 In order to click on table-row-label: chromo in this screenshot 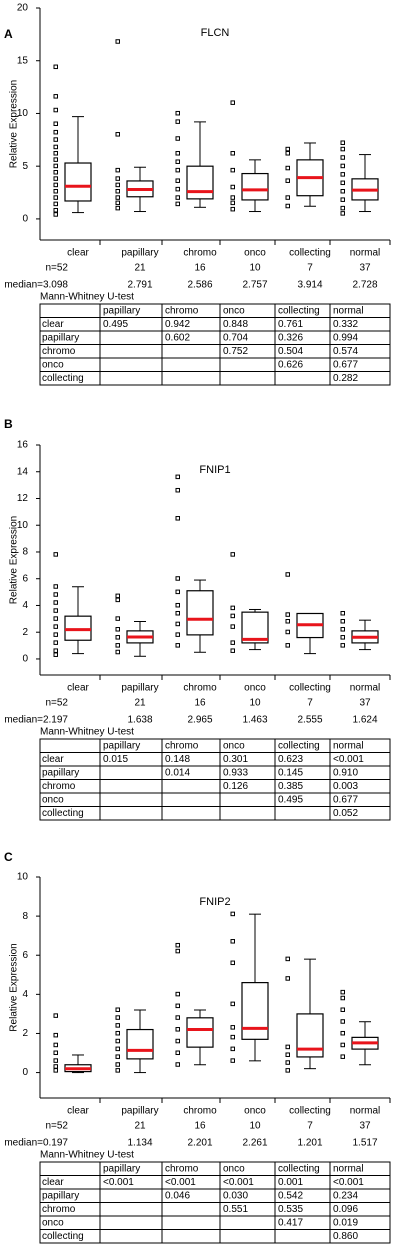, I will do `click(59, 786)`.